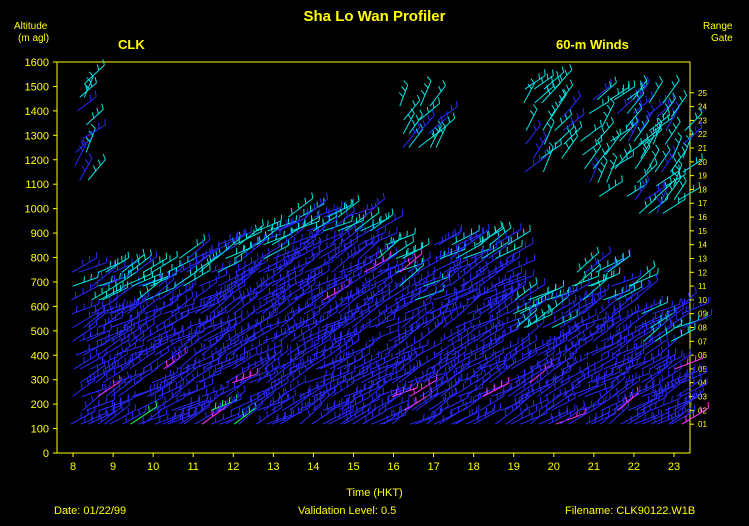 The width and height of the screenshot is (749, 526). Describe the element at coordinates (73, 467) in the screenshot. I see `x-tick-label: 8` at that location.